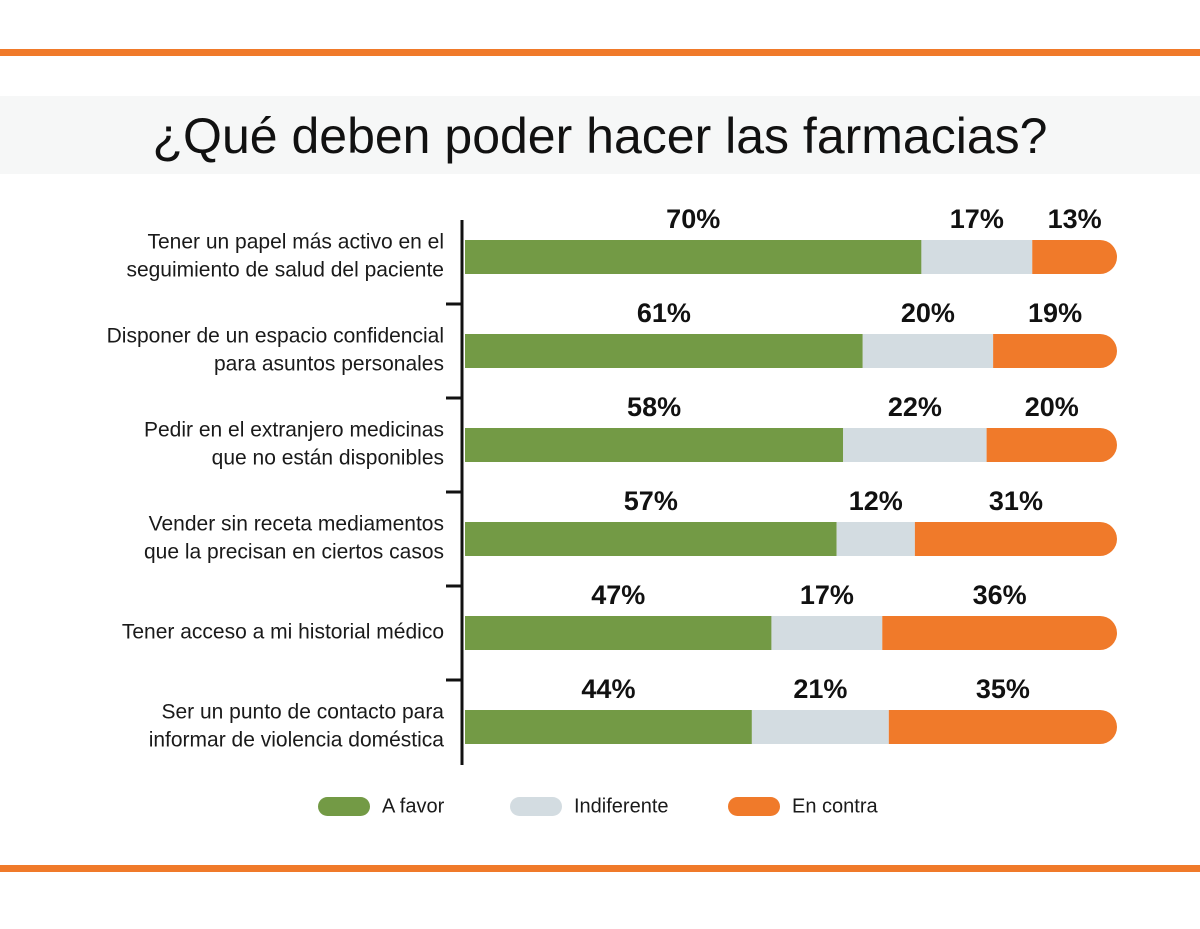 This screenshot has height=929, width=1200. I want to click on value-label: 57%, so click(651, 501).